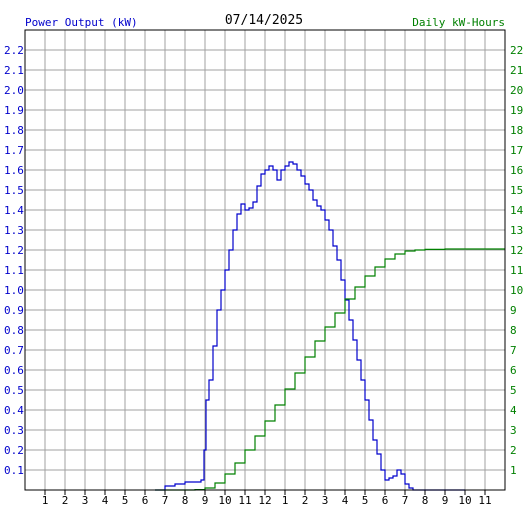 Image resolution: width=527 pixels, height=510 pixels. I want to click on left-y-tick-label: 1.1, so click(14, 270).